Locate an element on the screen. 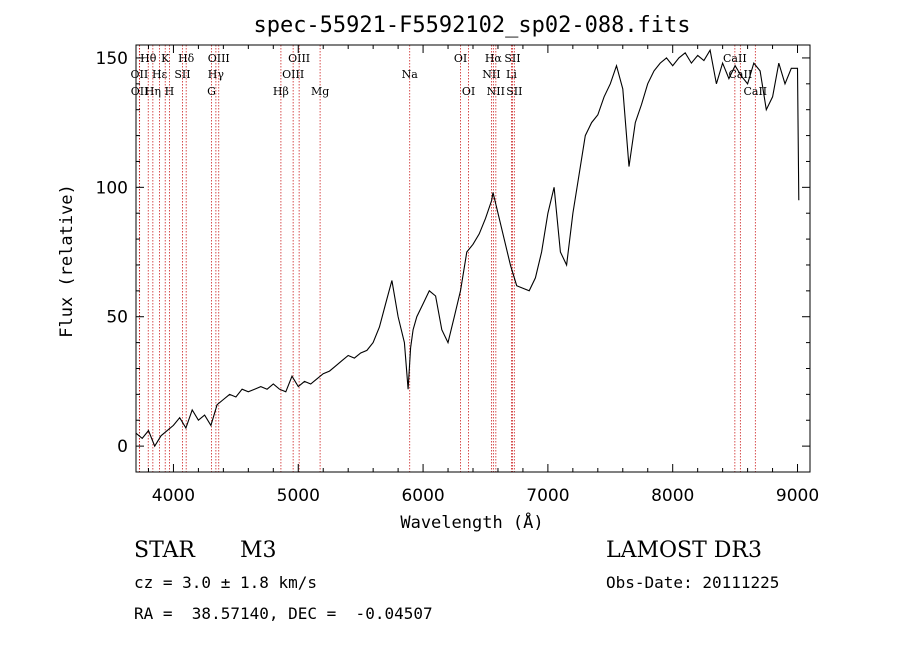 Image resolution: width=900 pixels, height=649 pixels. line-label: Hγ is located at coordinates (216, 74).